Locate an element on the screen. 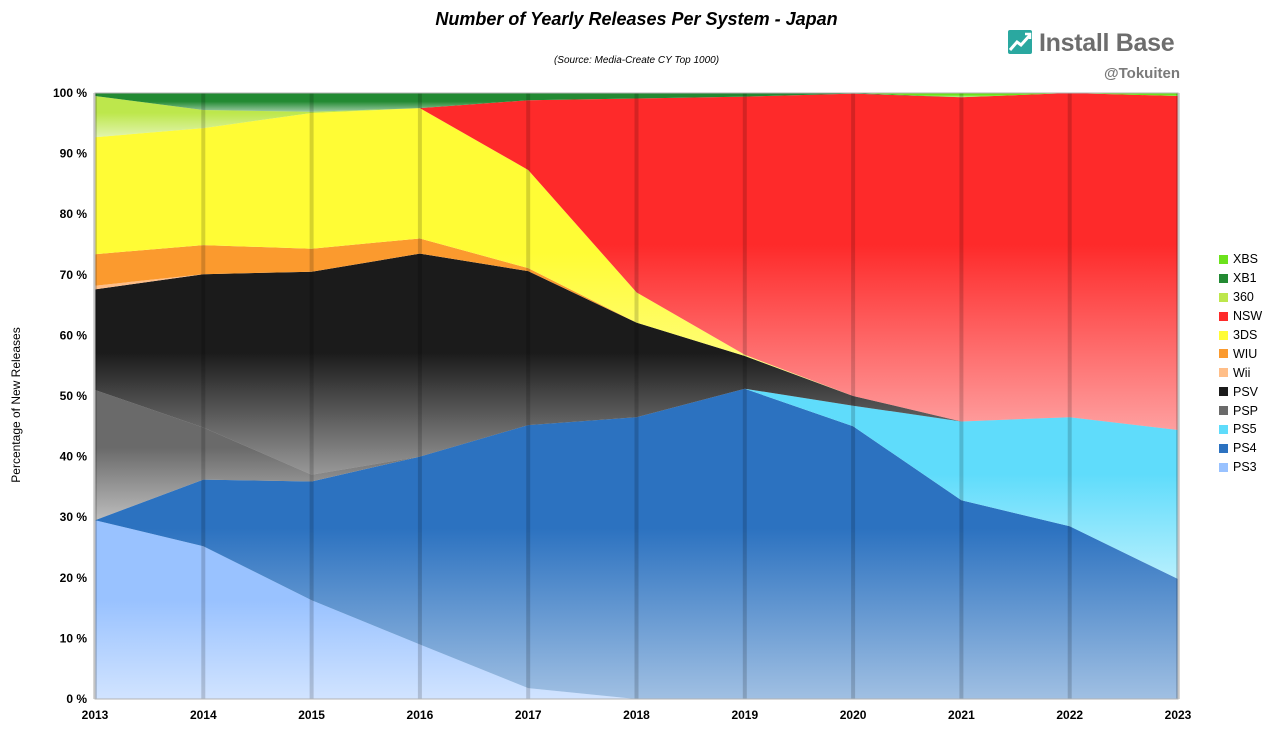  legend-label: XB1 is located at coordinates (1245, 278).